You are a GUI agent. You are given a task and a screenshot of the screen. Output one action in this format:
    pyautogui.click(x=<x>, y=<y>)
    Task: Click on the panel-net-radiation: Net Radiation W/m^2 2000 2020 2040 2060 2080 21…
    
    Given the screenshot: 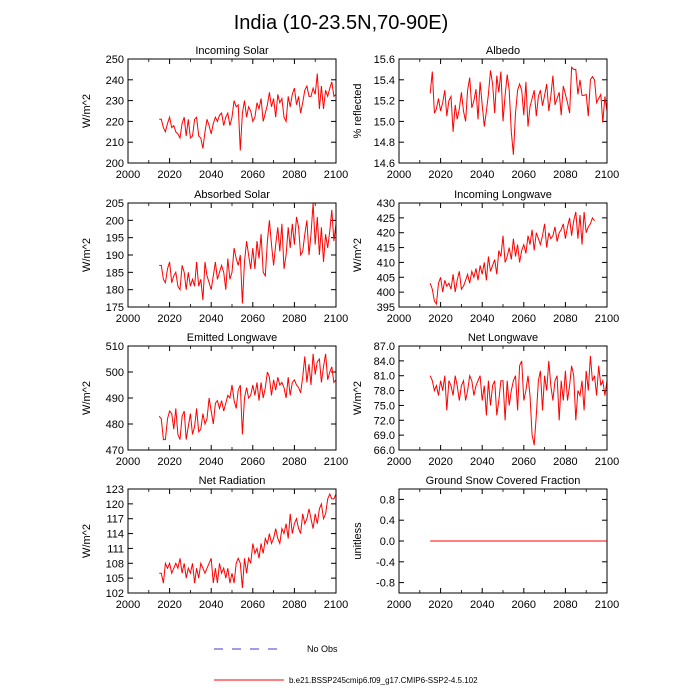 What is the action you would take?
    pyautogui.click(x=214, y=543)
    